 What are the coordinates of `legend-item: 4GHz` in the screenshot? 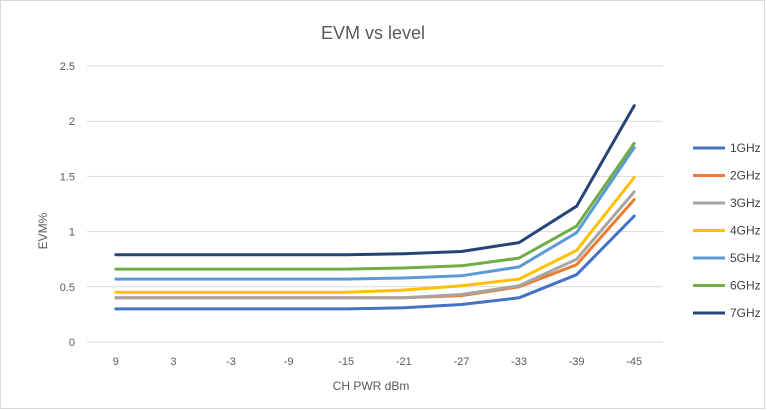 It's located at (727, 231).